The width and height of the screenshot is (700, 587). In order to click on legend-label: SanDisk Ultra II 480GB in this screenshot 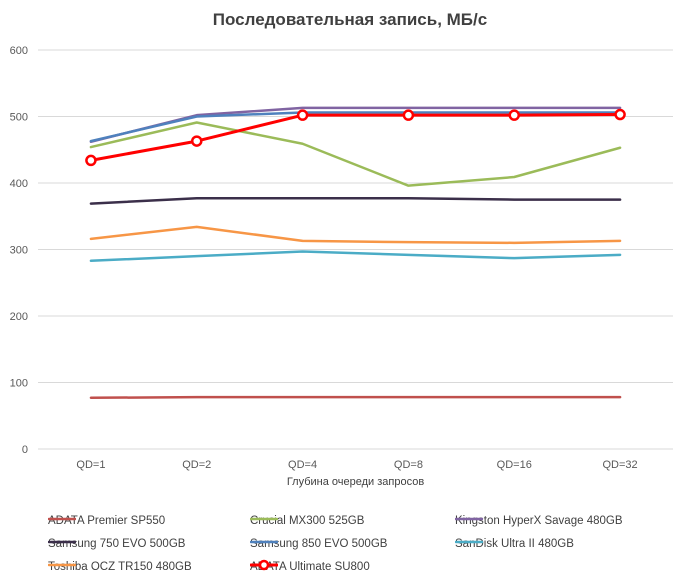, I will do `click(514, 544)`.